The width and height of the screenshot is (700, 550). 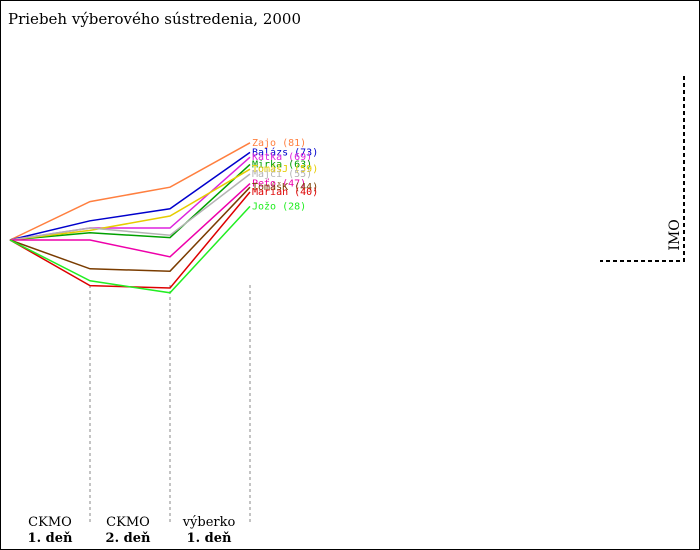 What do you see at coordinates (170, 403) in the screenshot?
I see `stage-guides` at bounding box center [170, 403].